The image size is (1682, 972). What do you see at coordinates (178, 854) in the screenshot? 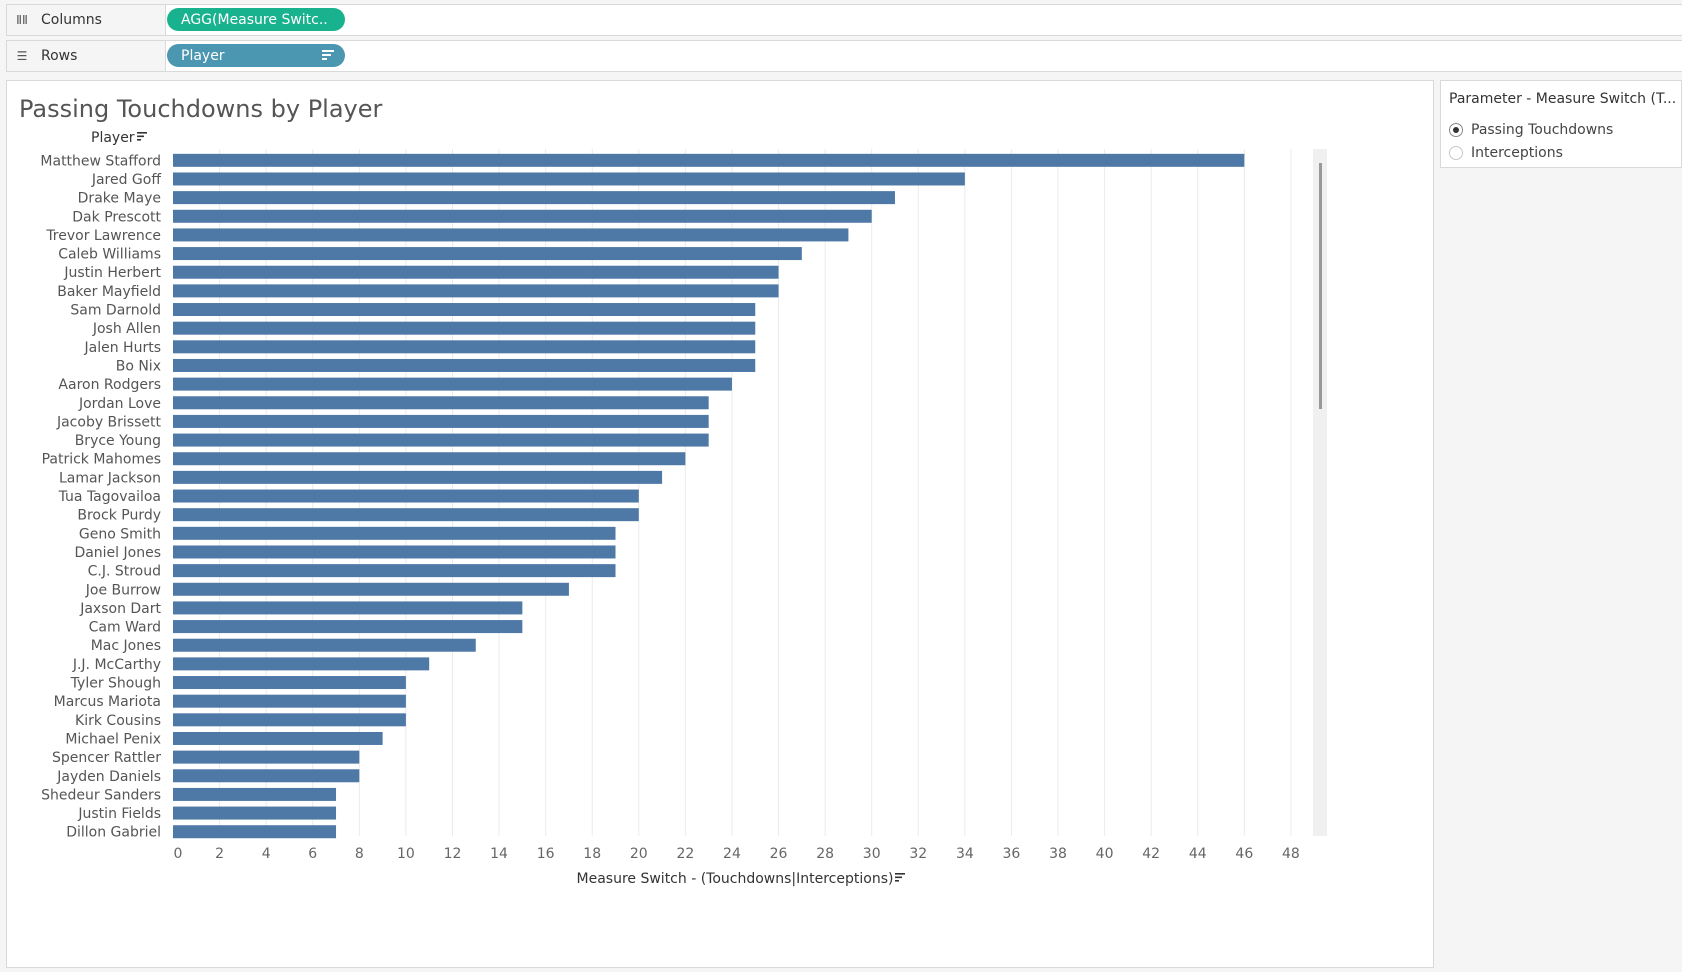
I see `x-tick-label: 0` at bounding box center [178, 854].